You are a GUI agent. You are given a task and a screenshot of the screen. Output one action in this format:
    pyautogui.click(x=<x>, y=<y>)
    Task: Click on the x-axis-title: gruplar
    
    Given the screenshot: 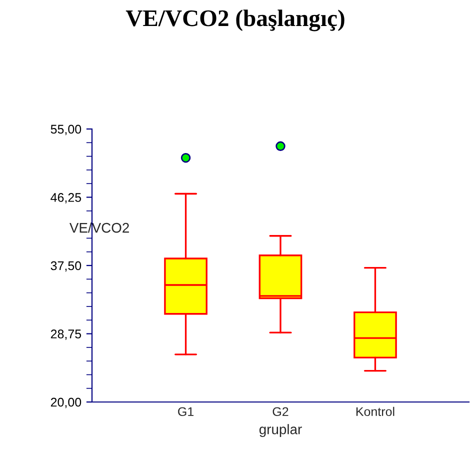 What is the action you would take?
    pyautogui.click(x=280, y=431)
    